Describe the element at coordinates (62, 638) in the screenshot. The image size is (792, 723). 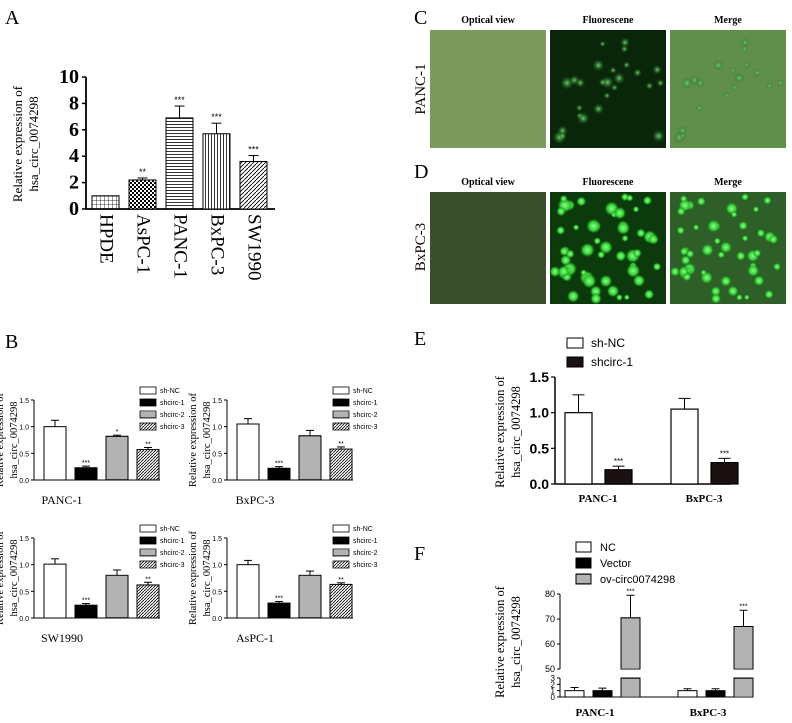
I see `chart-title: SW1990` at that location.